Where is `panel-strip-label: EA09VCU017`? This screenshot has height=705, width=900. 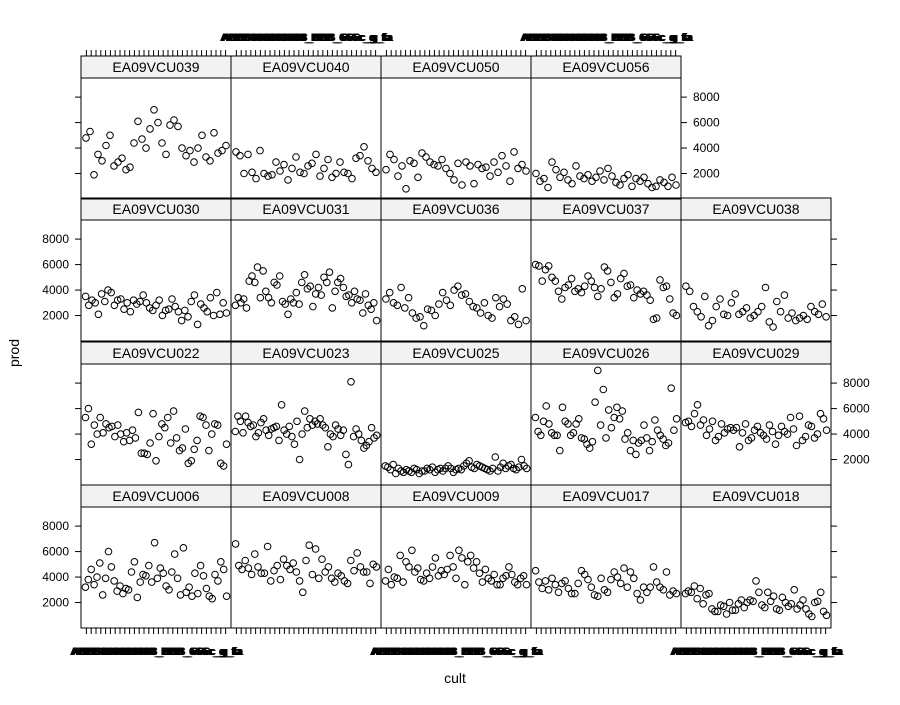
panel-strip-label: EA09VCU017 is located at coordinates (605, 496).